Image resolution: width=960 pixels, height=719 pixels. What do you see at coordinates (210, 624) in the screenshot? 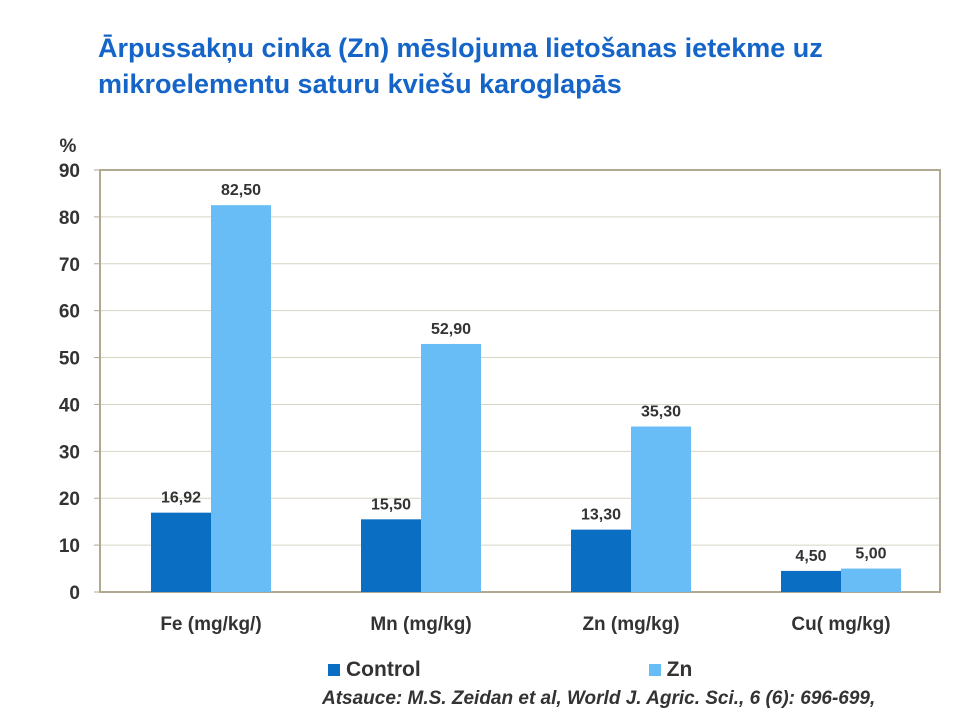
I see `x-category-label: Fe (mg/kg/)` at bounding box center [210, 624].